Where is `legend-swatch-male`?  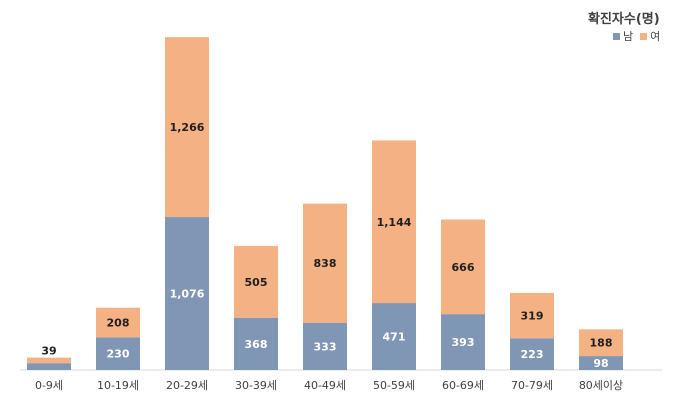 legend-swatch-male is located at coordinates (616, 36).